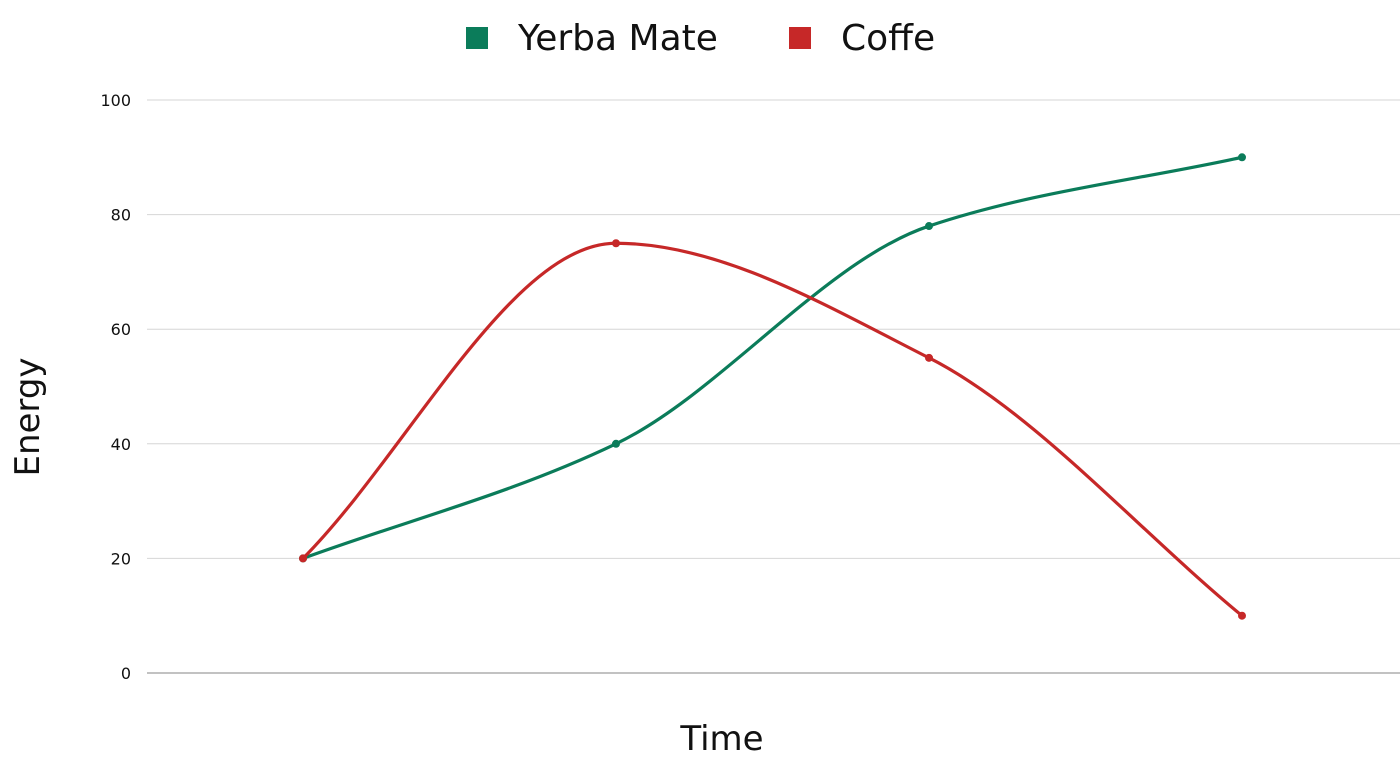 The height and width of the screenshot is (768, 1400). Describe the element at coordinates (126, 673) in the screenshot. I see `y-tick-label: 0` at that location.